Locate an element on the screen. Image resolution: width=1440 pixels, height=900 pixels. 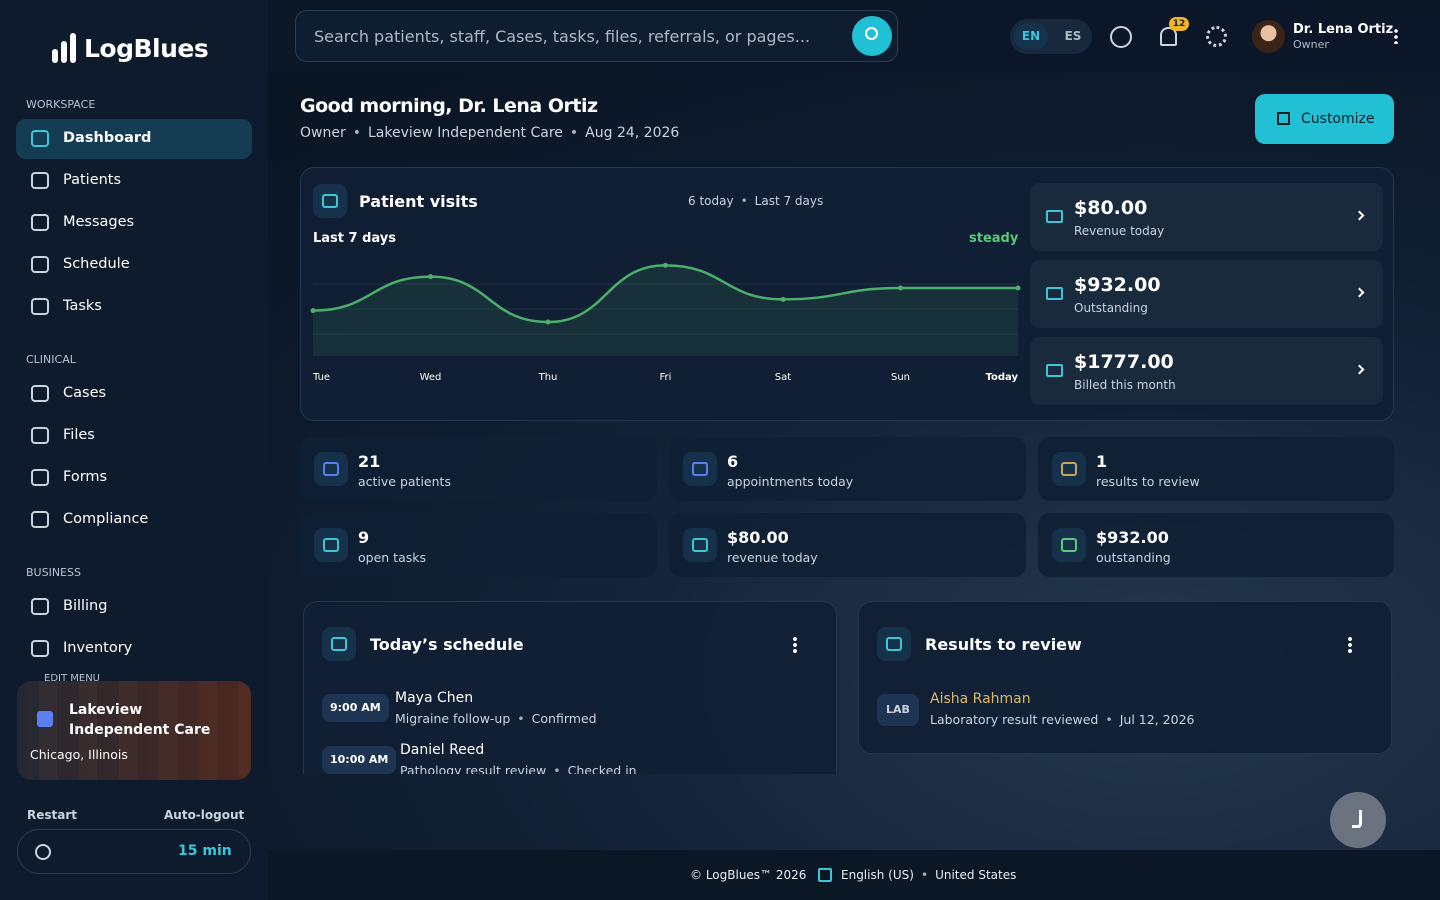
visits-meta-part: Last 7 days is located at coordinates (779, 201).